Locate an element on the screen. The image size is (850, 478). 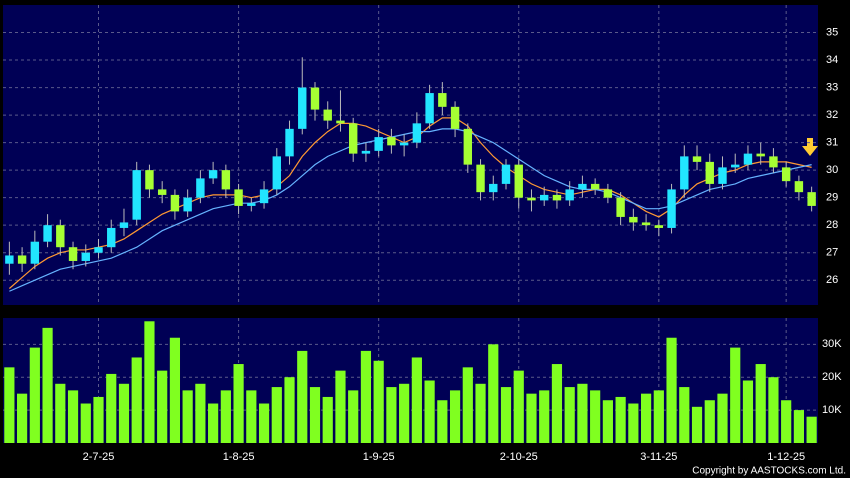
y-tick-label: 27 is located at coordinates (832, 253).